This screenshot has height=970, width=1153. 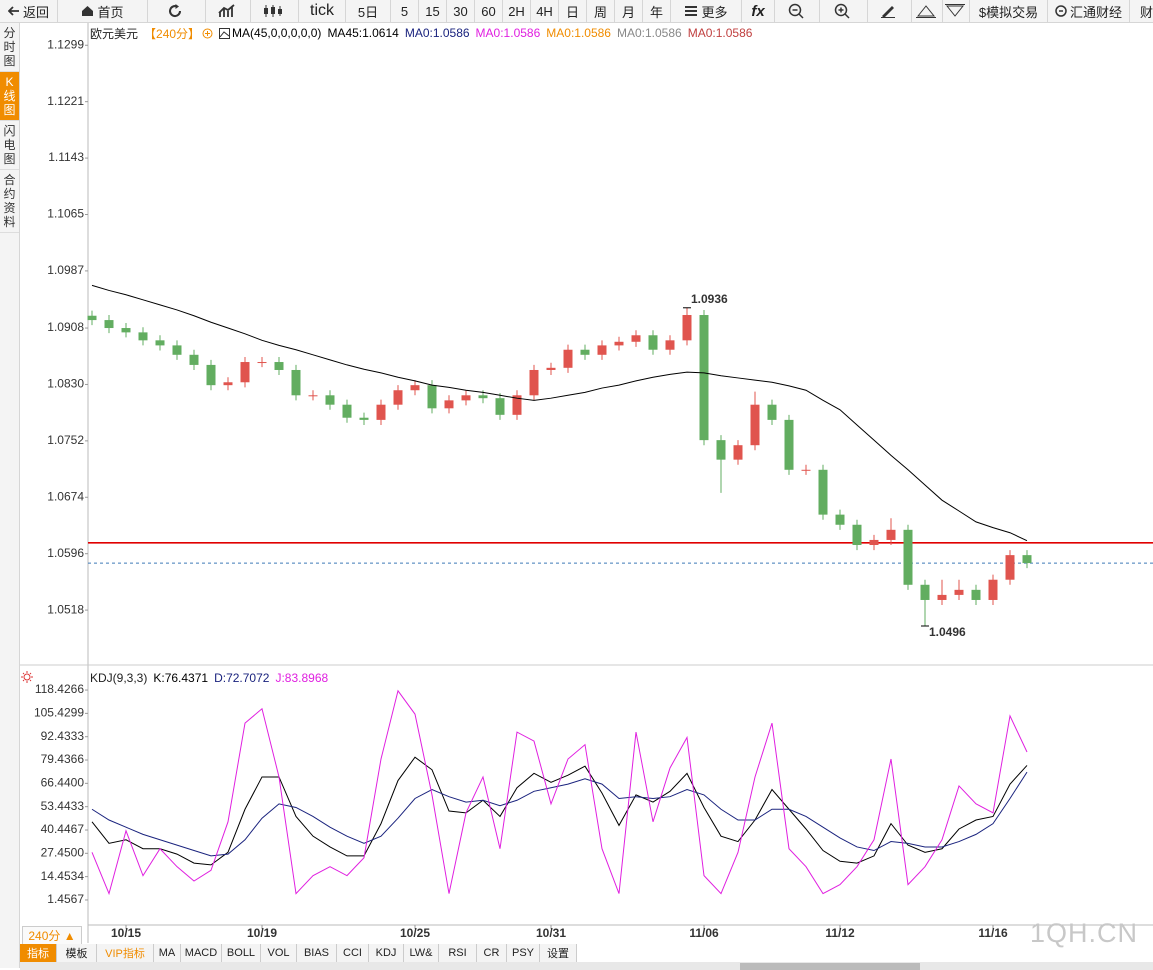 I want to click on add-icon, so click(x=207, y=33).